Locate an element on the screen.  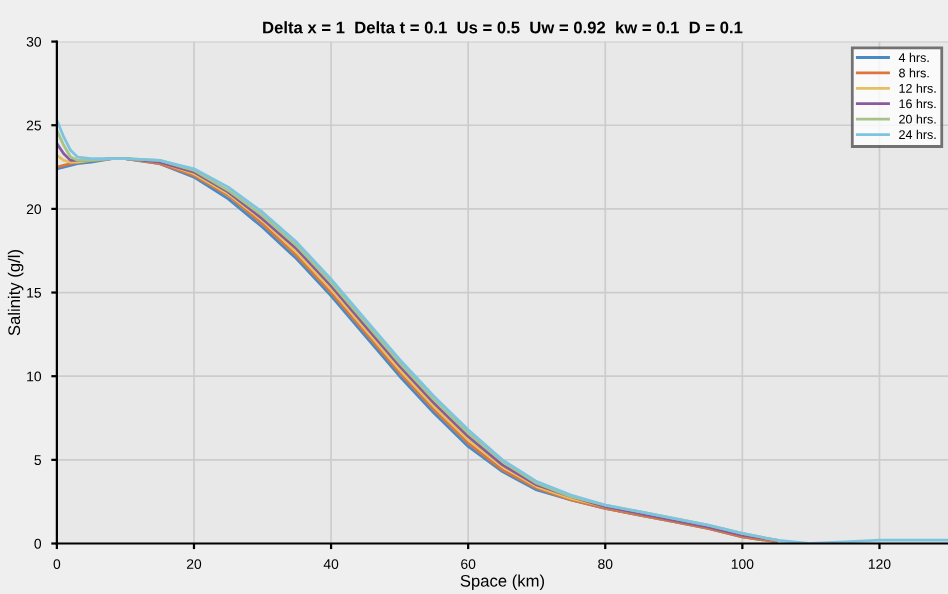
x-axis-title: Space (km) is located at coordinates (502, 582).